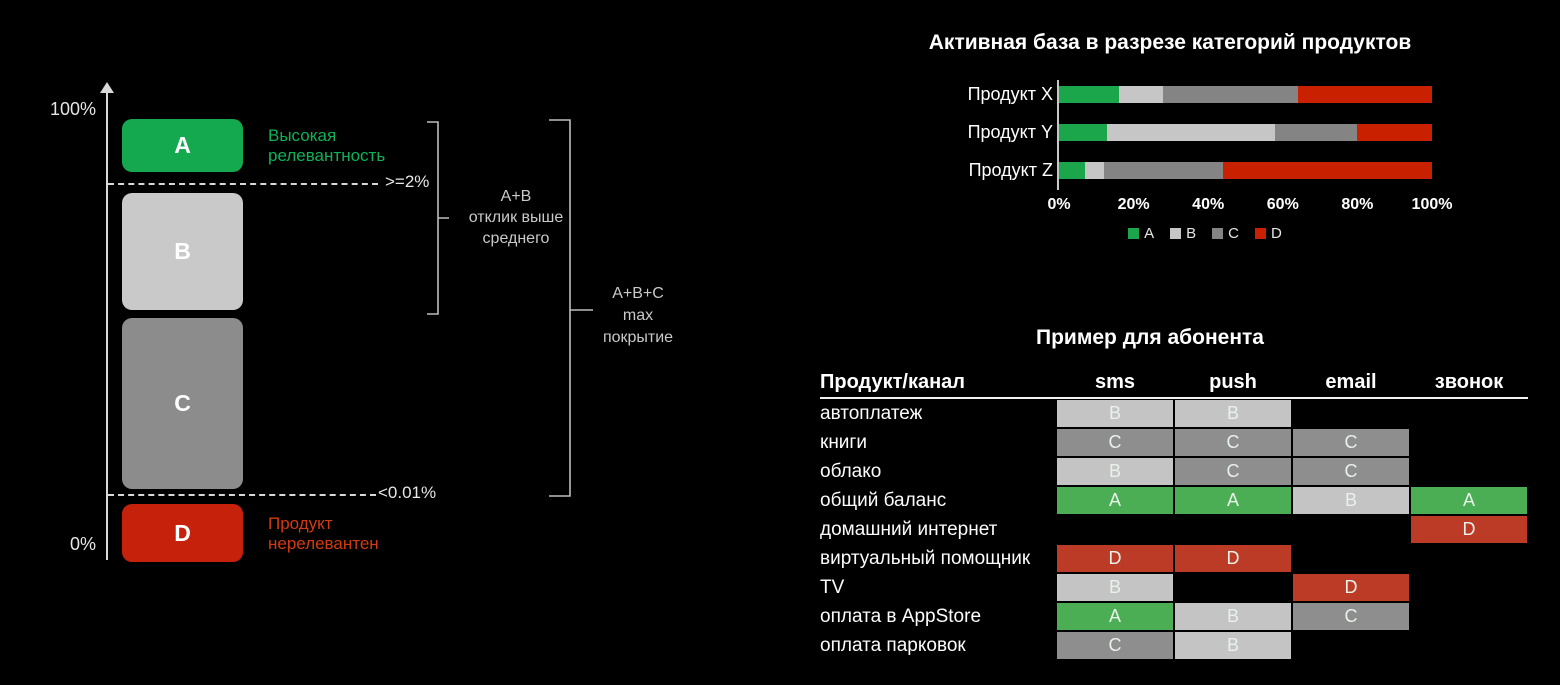  I want to click on x-tick-label: 100%, so click(1432, 204).